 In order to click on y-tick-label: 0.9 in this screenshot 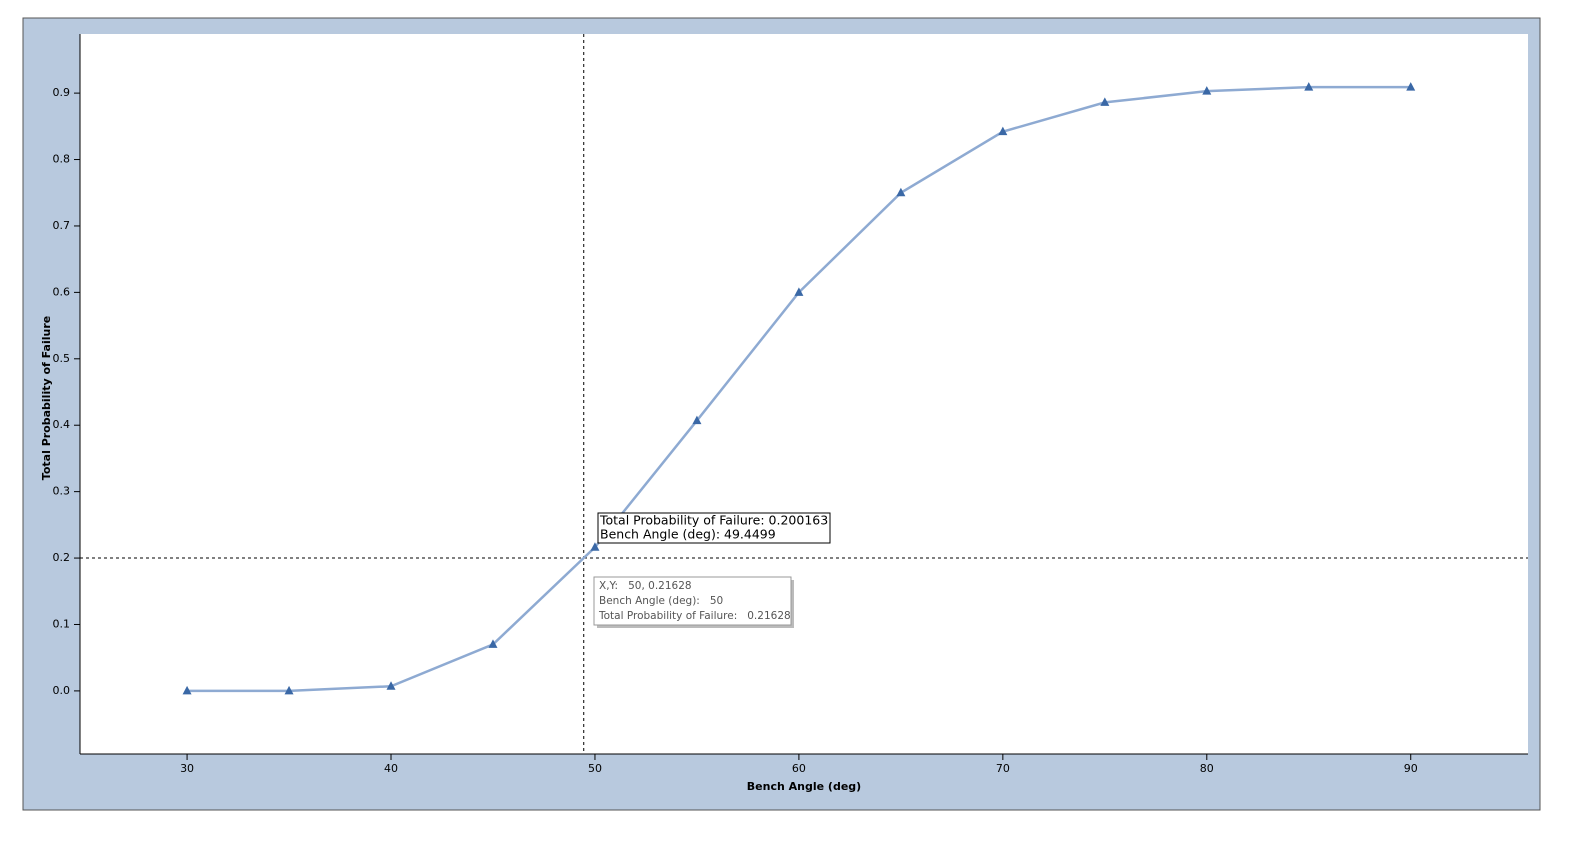, I will do `click(62, 92)`.